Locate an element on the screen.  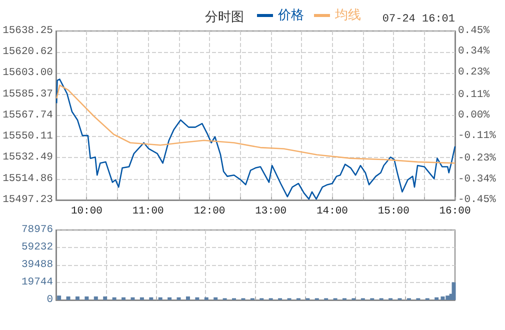
y-tick-label: 15567.74 is located at coordinates (27, 116).